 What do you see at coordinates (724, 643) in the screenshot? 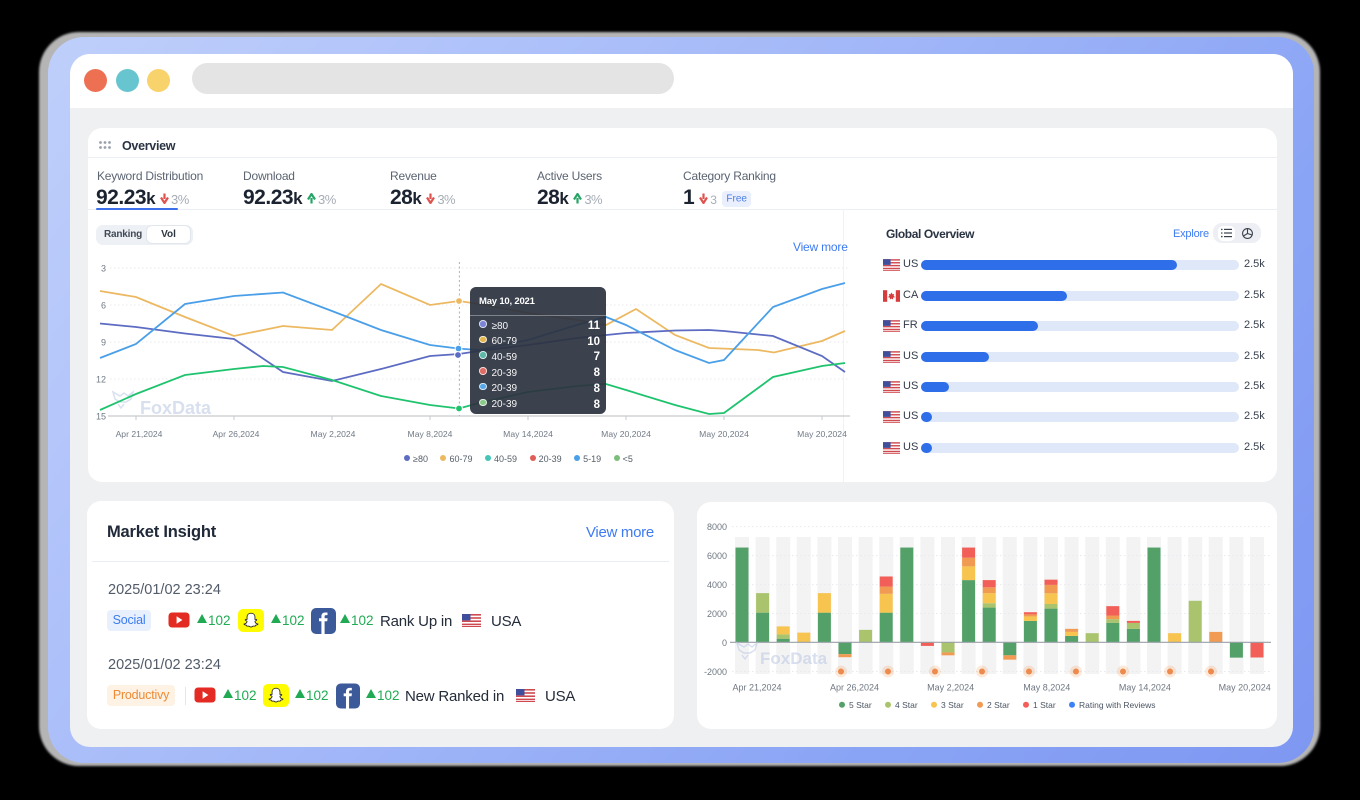
I see `svg-text: 0` at bounding box center [724, 643].